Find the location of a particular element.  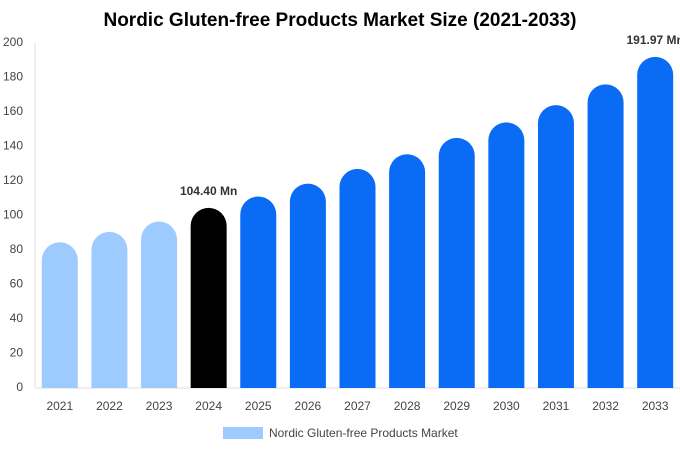

y-tick-label: 140 is located at coordinates (13, 146).